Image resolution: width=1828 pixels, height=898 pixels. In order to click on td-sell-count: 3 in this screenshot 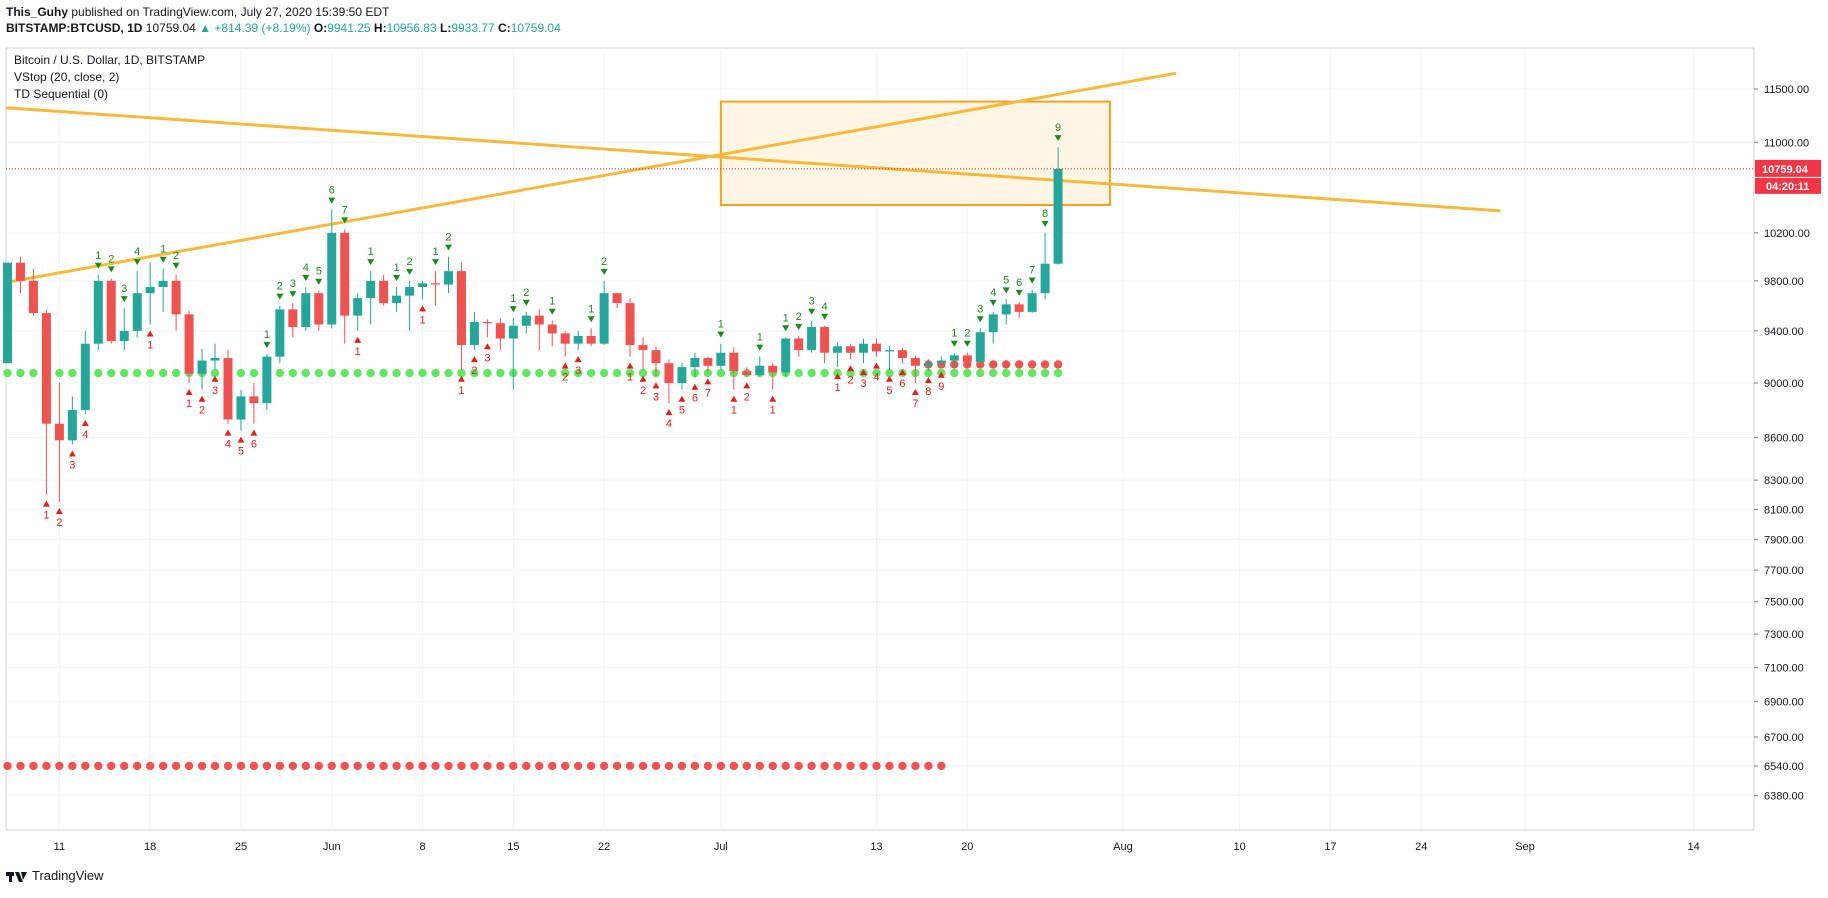, I will do `click(980, 309)`.